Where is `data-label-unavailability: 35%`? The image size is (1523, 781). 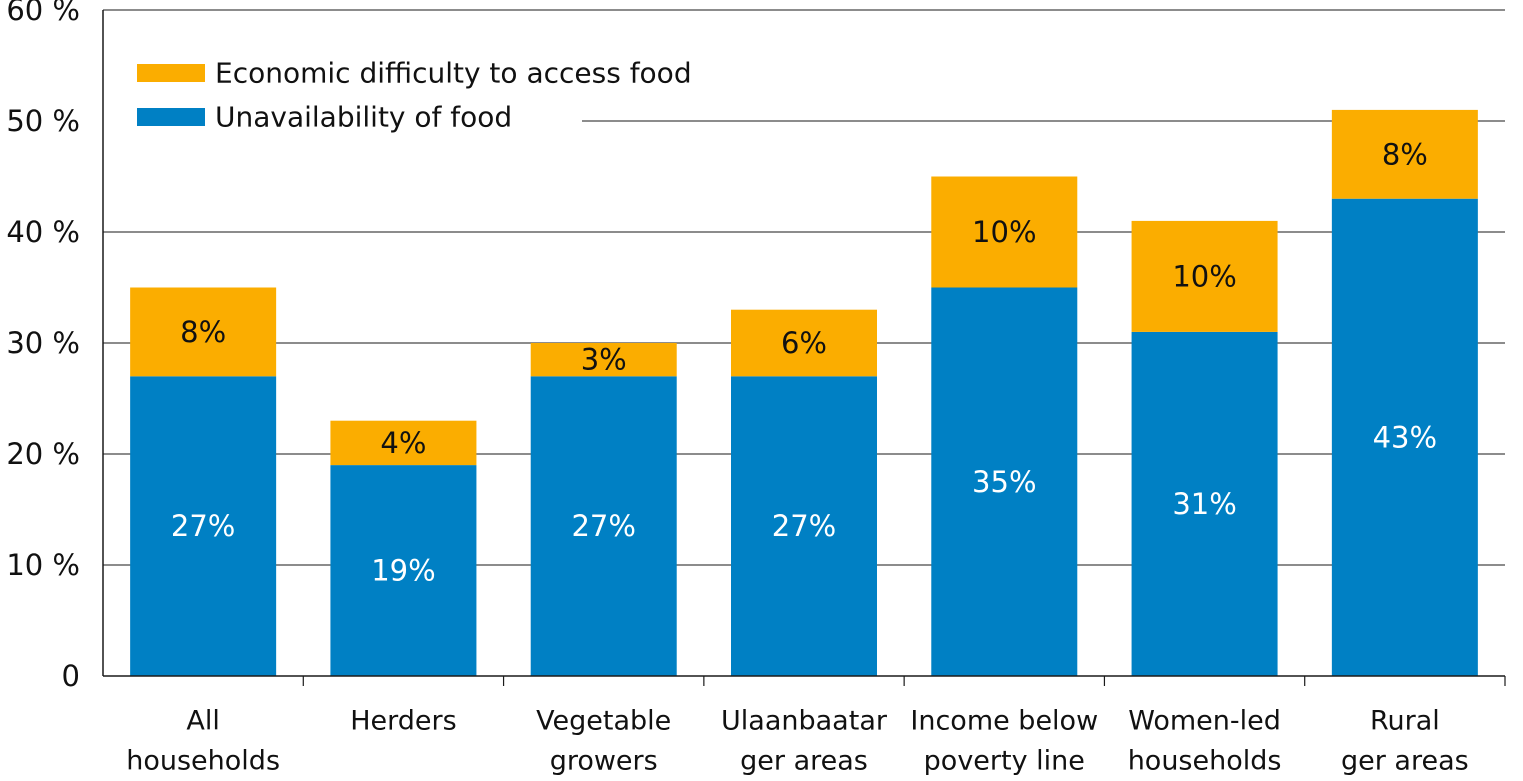
data-label-unavailability: 35% is located at coordinates (1004, 482).